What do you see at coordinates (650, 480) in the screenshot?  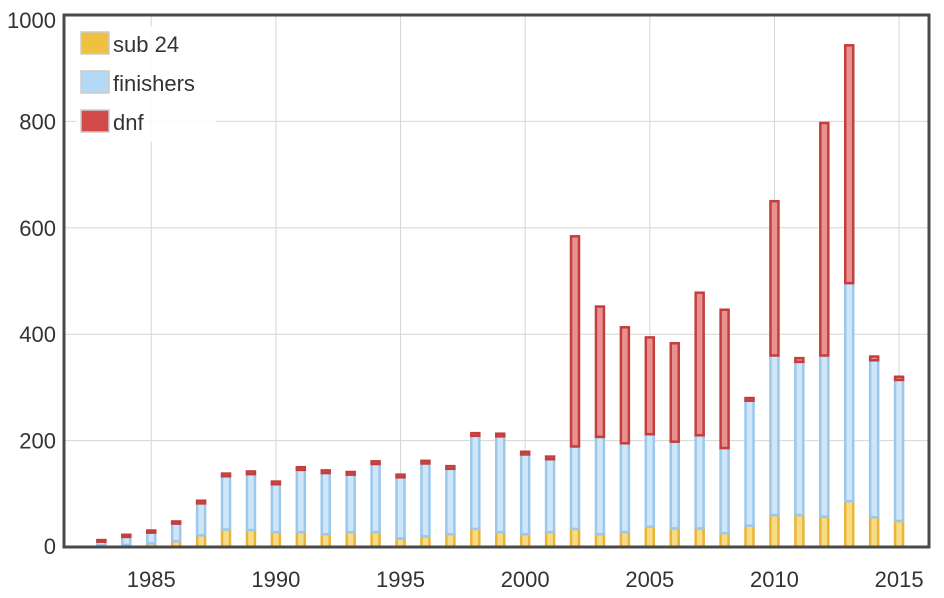 I see `bar-finishers-2005` at bounding box center [650, 480].